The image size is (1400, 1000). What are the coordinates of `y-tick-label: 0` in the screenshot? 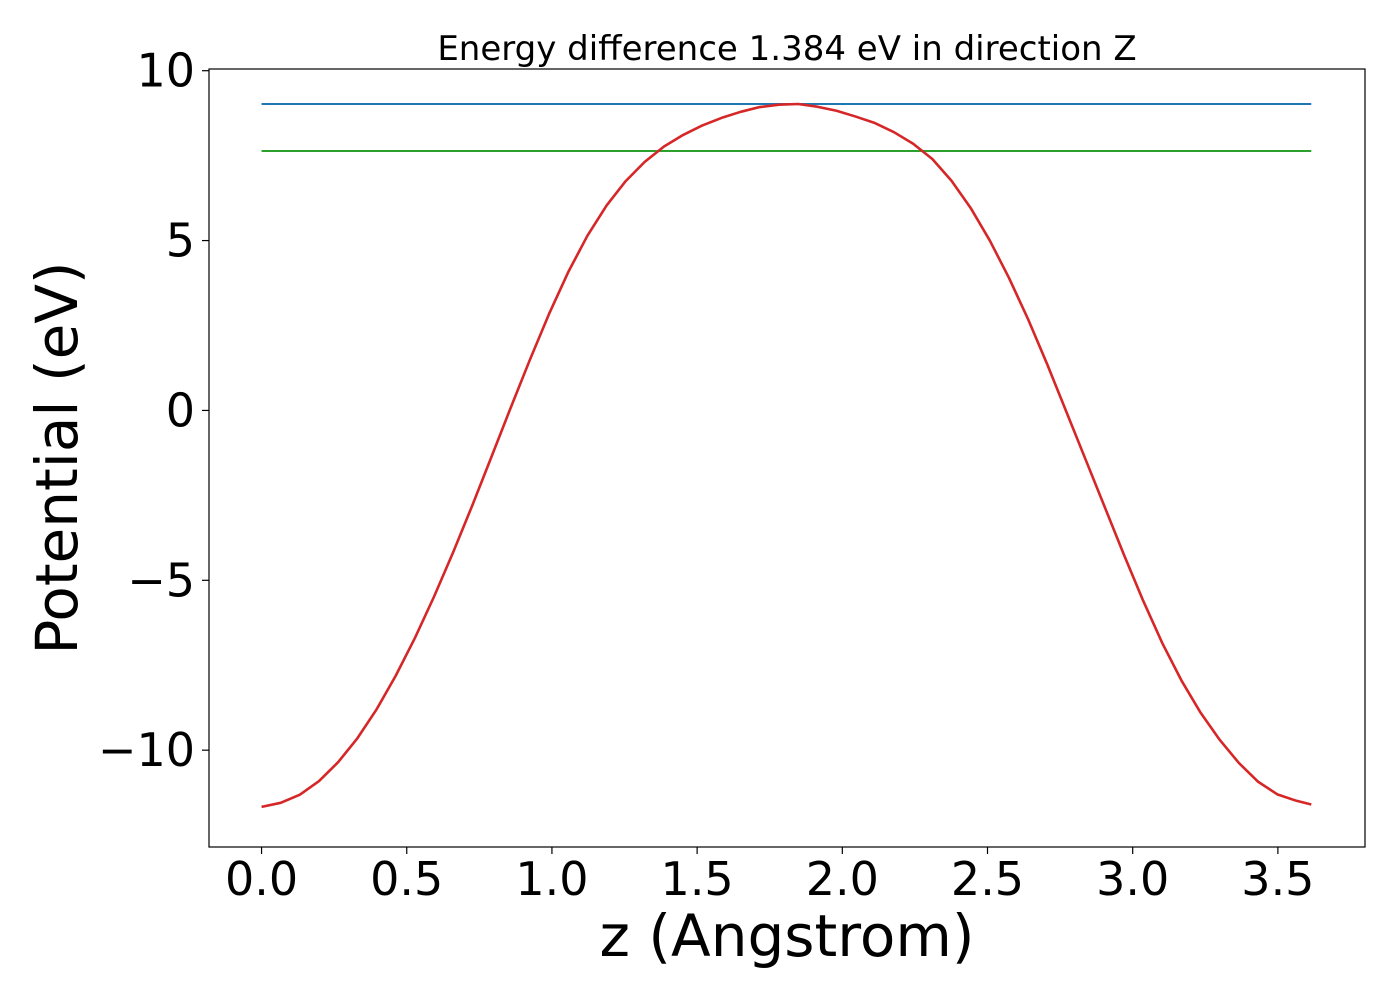 It's located at (180, 410).